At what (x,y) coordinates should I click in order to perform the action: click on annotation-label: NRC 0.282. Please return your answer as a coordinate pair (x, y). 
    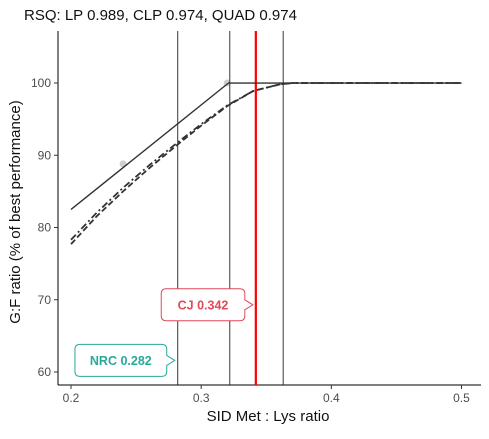
    Looking at the image, I should click on (121, 361).